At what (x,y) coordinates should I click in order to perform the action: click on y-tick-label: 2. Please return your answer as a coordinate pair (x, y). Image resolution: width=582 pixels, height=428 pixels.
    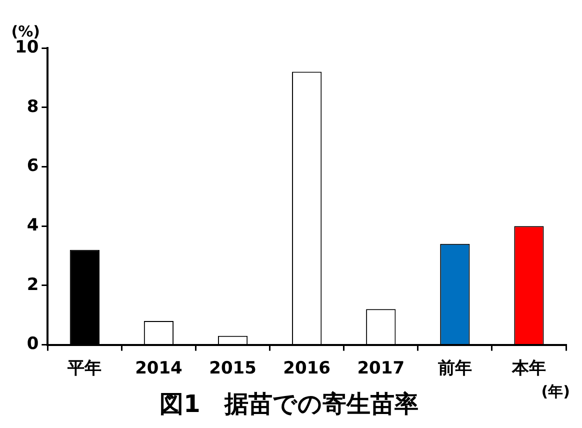
    Looking at the image, I should click on (32, 284).